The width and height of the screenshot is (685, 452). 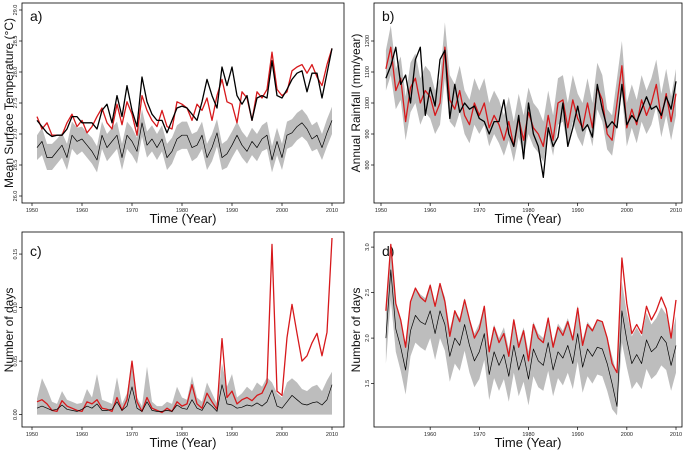 What do you see at coordinates (368, 72) in the screenshot?
I see `y-tick-label: 1100` at bounding box center [368, 72].